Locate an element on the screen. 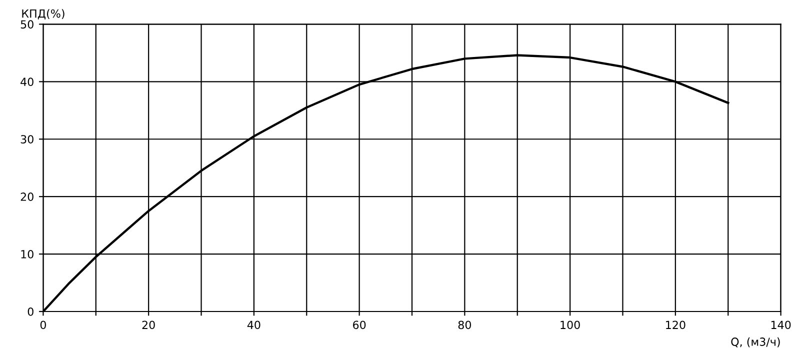 Image resolution: width=800 pixels, height=356 pixels. y-tick-label: 40 is located at coordinates (27, 82).